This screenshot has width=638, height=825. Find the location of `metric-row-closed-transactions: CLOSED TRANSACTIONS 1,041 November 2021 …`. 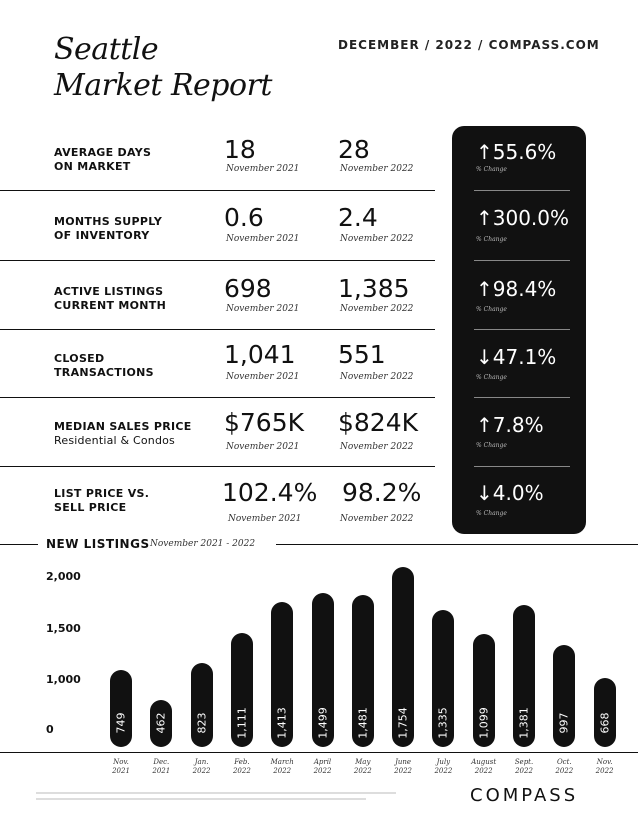

metric-row-closed-transactions: CLOSED TRANSACTIONS 1,041 November 2021 … is located at coordinates (217, 364).